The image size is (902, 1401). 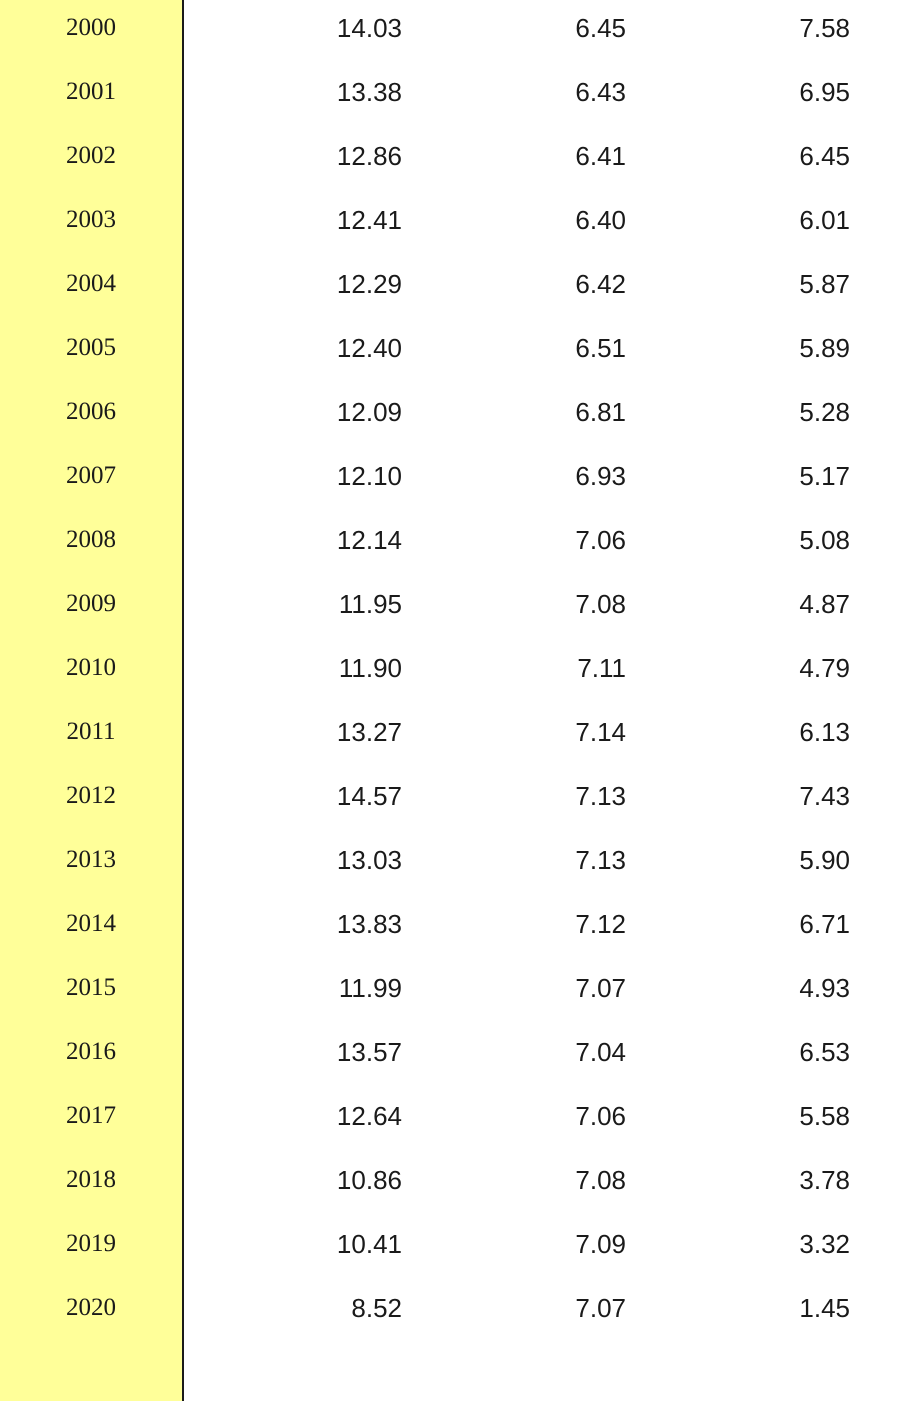 What do you see at coordinates (824, 1116) in the screenshot?
I see `value-cell-col3: 5.58` at bounding box center [824, 1116].